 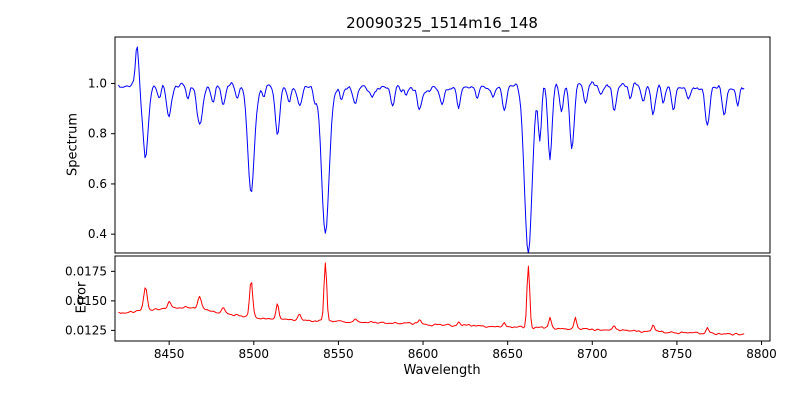 I want to click on chart-title: 20090325_1514m16_148, so click(x=442, y=23).